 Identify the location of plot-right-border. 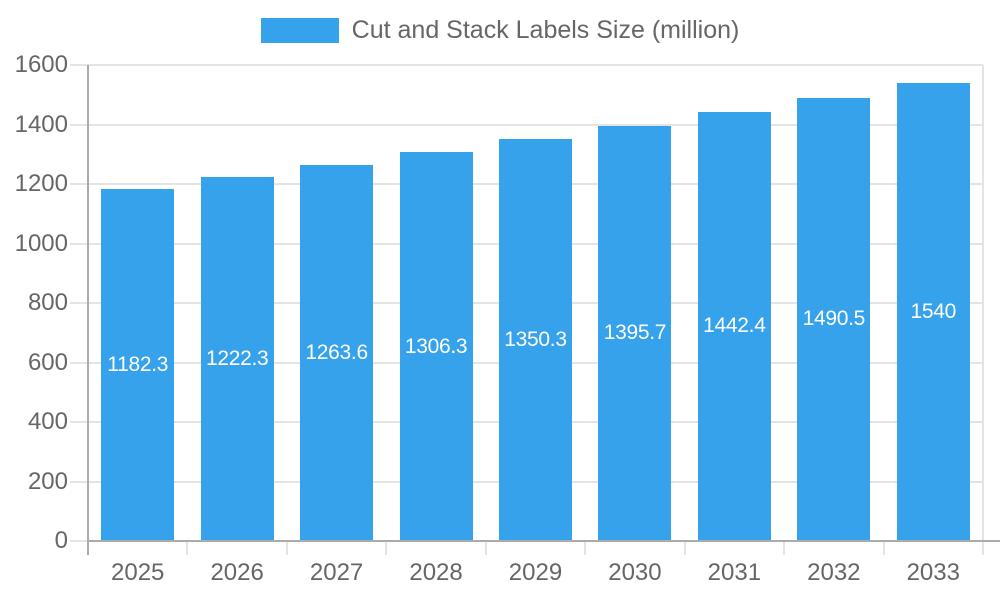
(983, 310).